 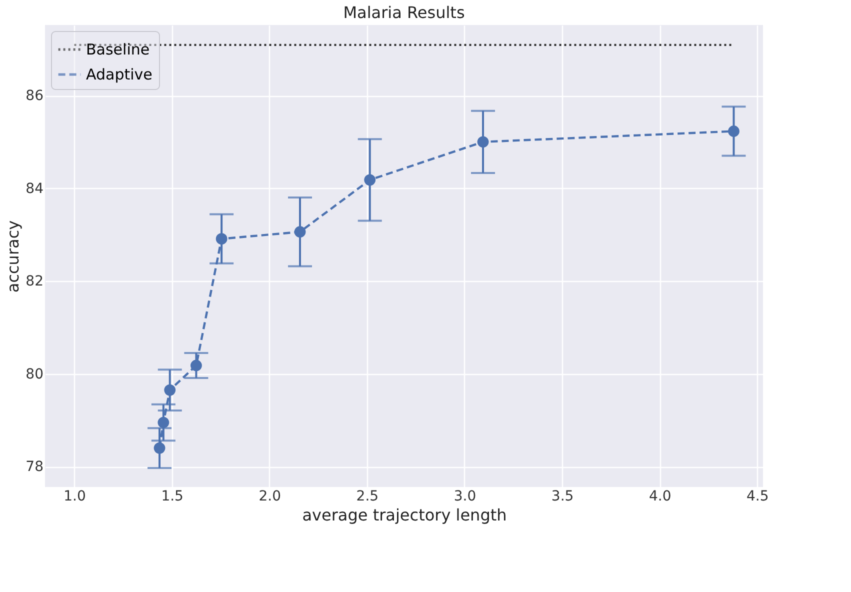 I want to click on chart-title: Malaria Results, so click(x=404, y=12).